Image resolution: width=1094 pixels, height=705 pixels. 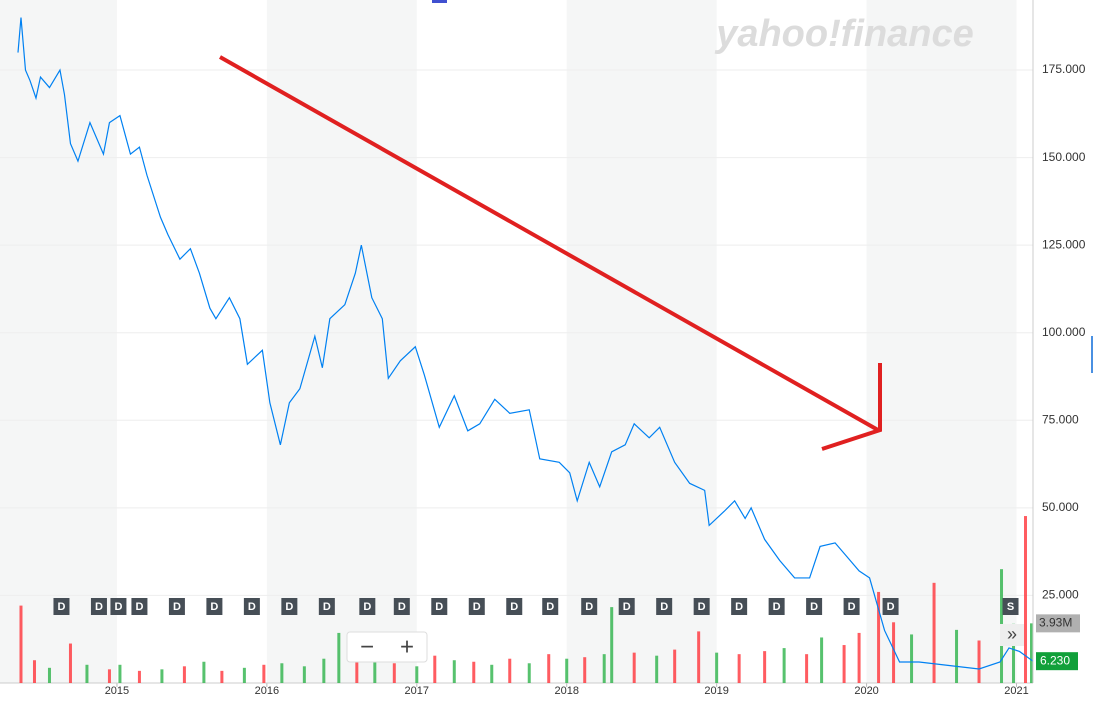 I want to click on zoom-in: +, so click(x=407, y=646).